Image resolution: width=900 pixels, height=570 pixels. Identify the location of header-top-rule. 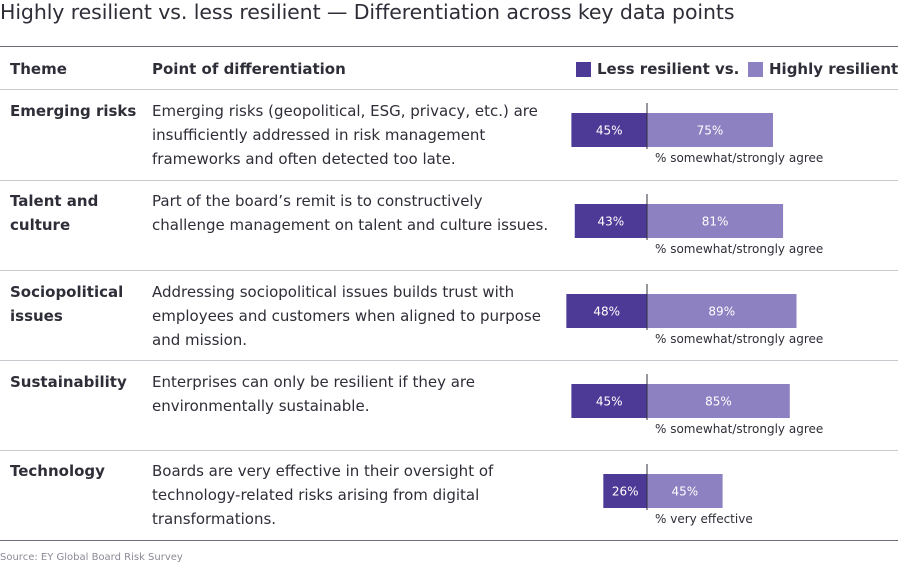
(449, 46).